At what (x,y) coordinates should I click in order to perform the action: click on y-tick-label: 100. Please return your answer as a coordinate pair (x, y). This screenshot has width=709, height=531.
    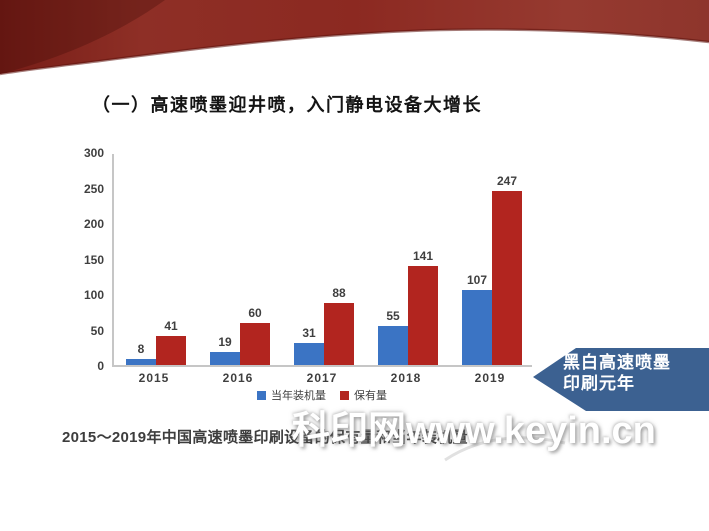
    Looking at the image, I should click on (93, 295).